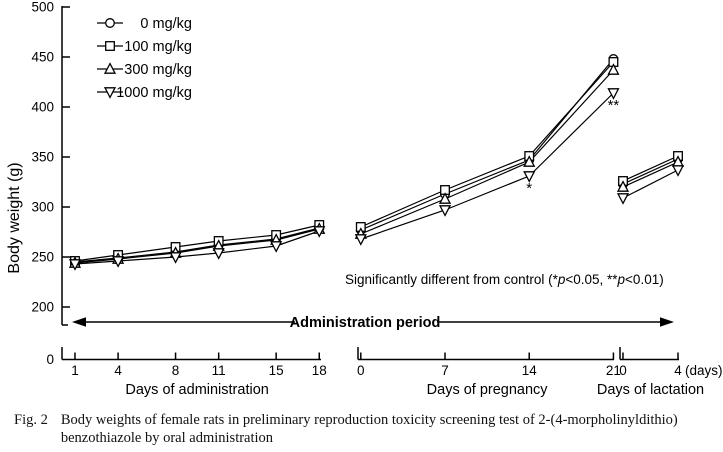 This screenshot has height=452, width=723. I want to click on x-tick-label: 14, so click(530, 370).